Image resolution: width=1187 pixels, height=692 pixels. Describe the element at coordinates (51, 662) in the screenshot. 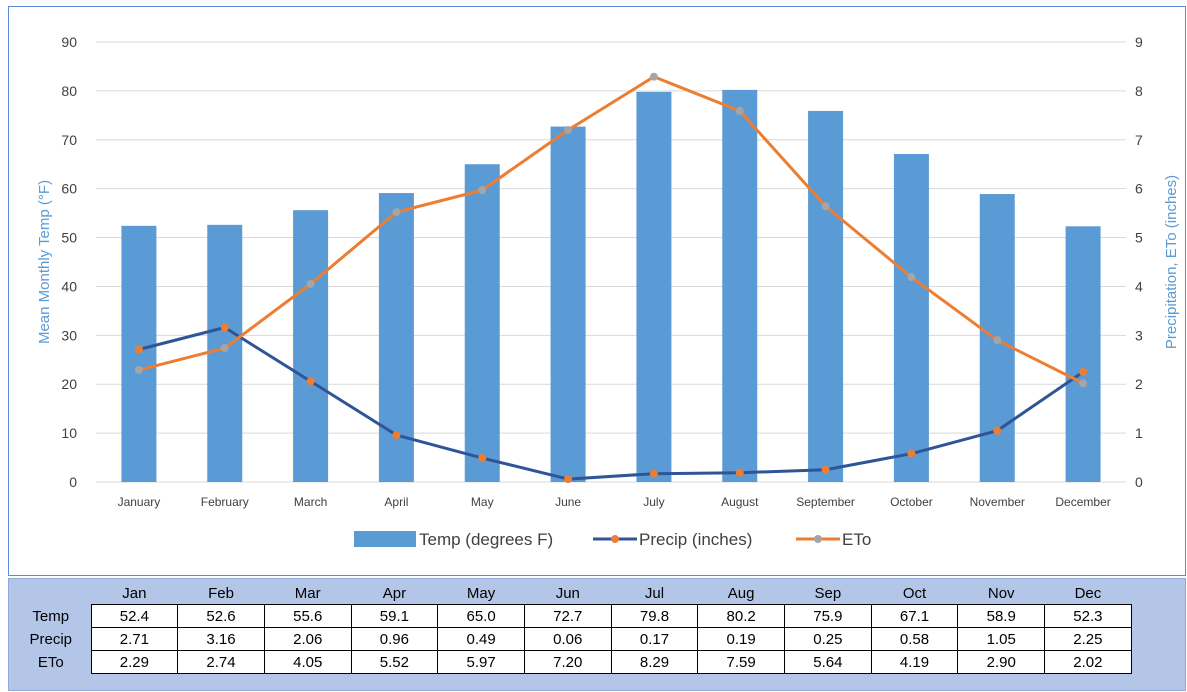

I see `table-row-label: ETo` at that location.